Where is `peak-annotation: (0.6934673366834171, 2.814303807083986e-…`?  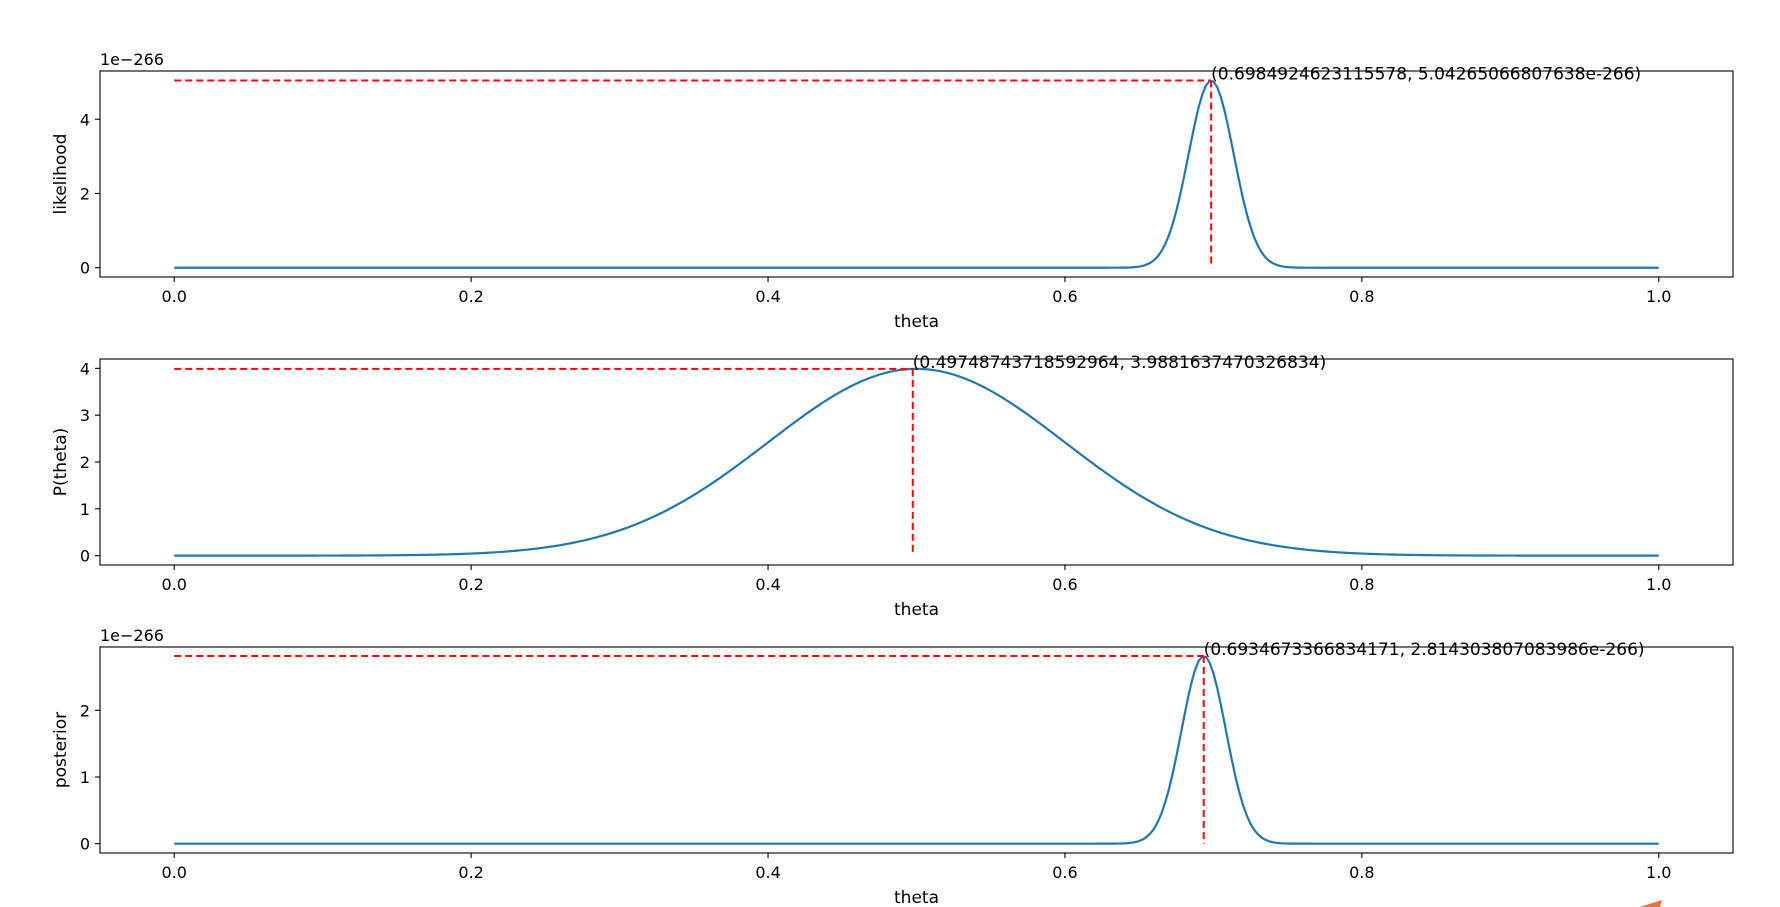 peak-annotation: (0.6934673366834171, 2.814303807083986e-… is located at coordinates (1424, 650).